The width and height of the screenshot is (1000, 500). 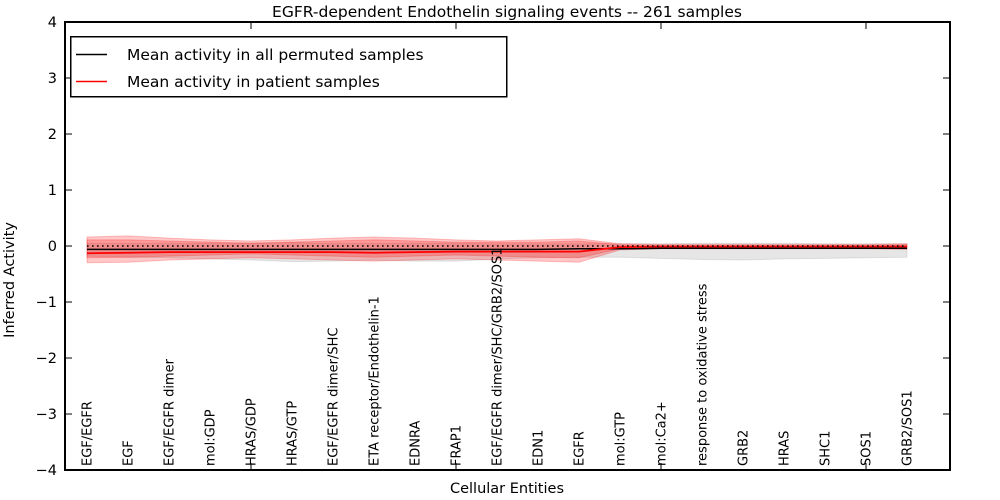 I want to click on x-category-label: HRAS/GTP, so click(x=293, y=433).